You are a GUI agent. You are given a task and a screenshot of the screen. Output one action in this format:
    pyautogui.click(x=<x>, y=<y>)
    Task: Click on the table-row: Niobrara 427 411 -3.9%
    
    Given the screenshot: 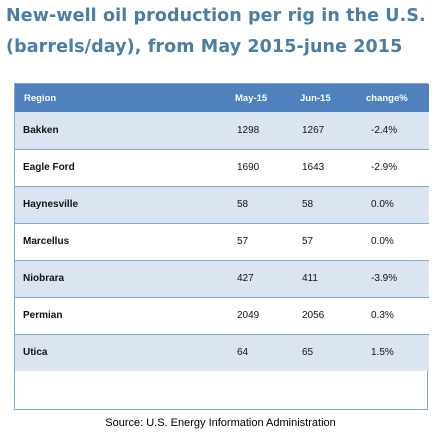 What is the action you would take?
    pyautogui.click(x=222, y=278)
    